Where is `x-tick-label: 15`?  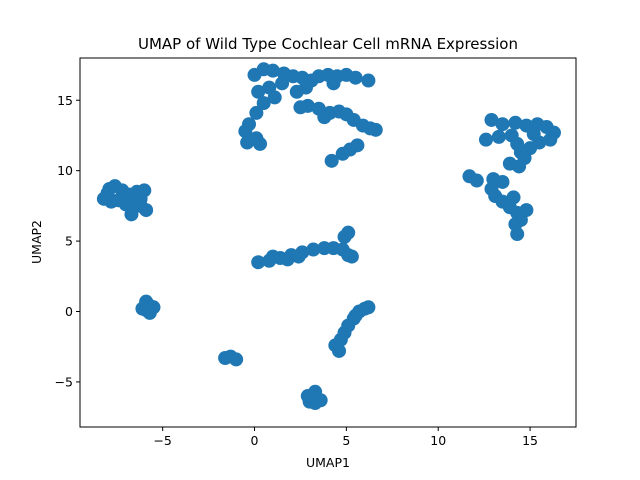 x-tick-label: 15 is located at coordinates (530, 440).